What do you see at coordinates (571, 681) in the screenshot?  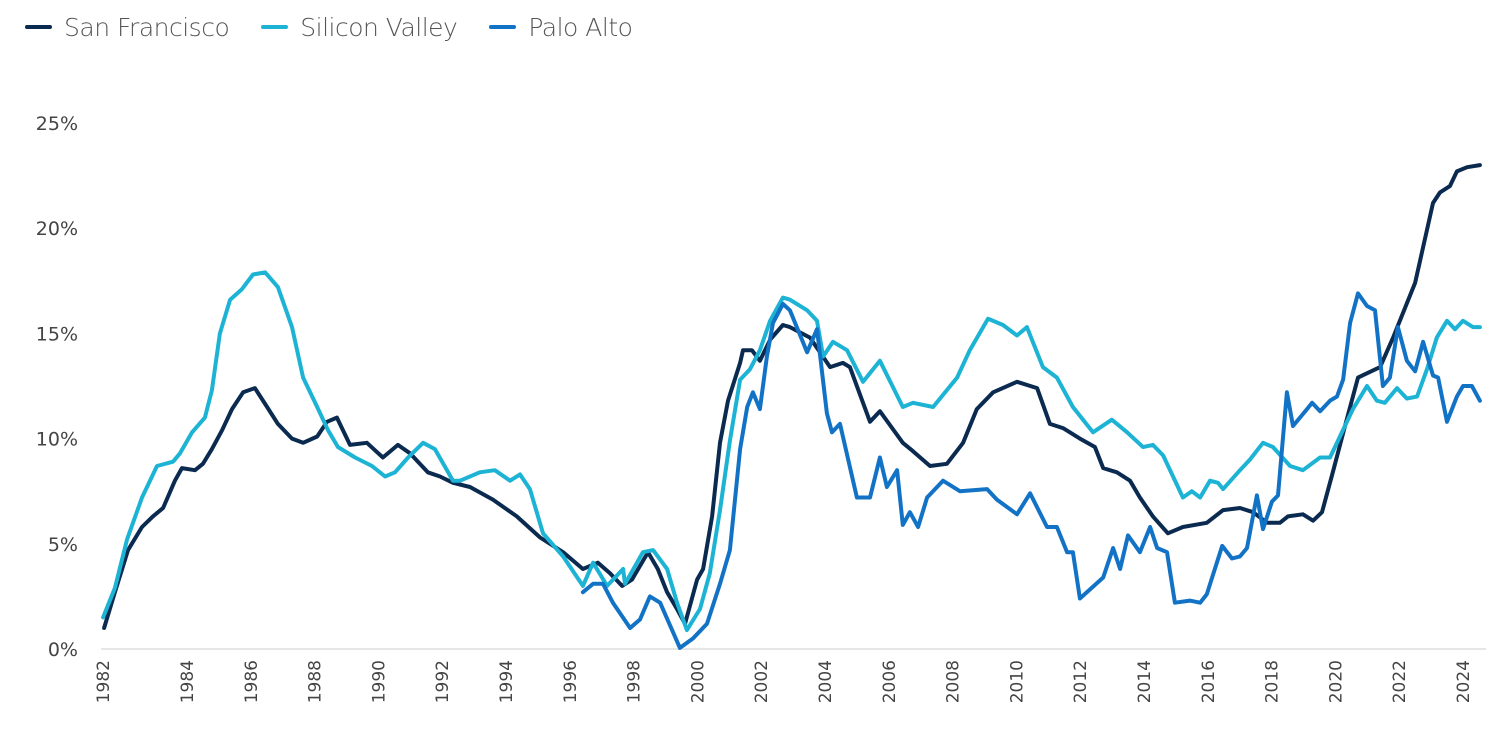 I see `x-tick-label: 1996` at bounding box center [571, 681].